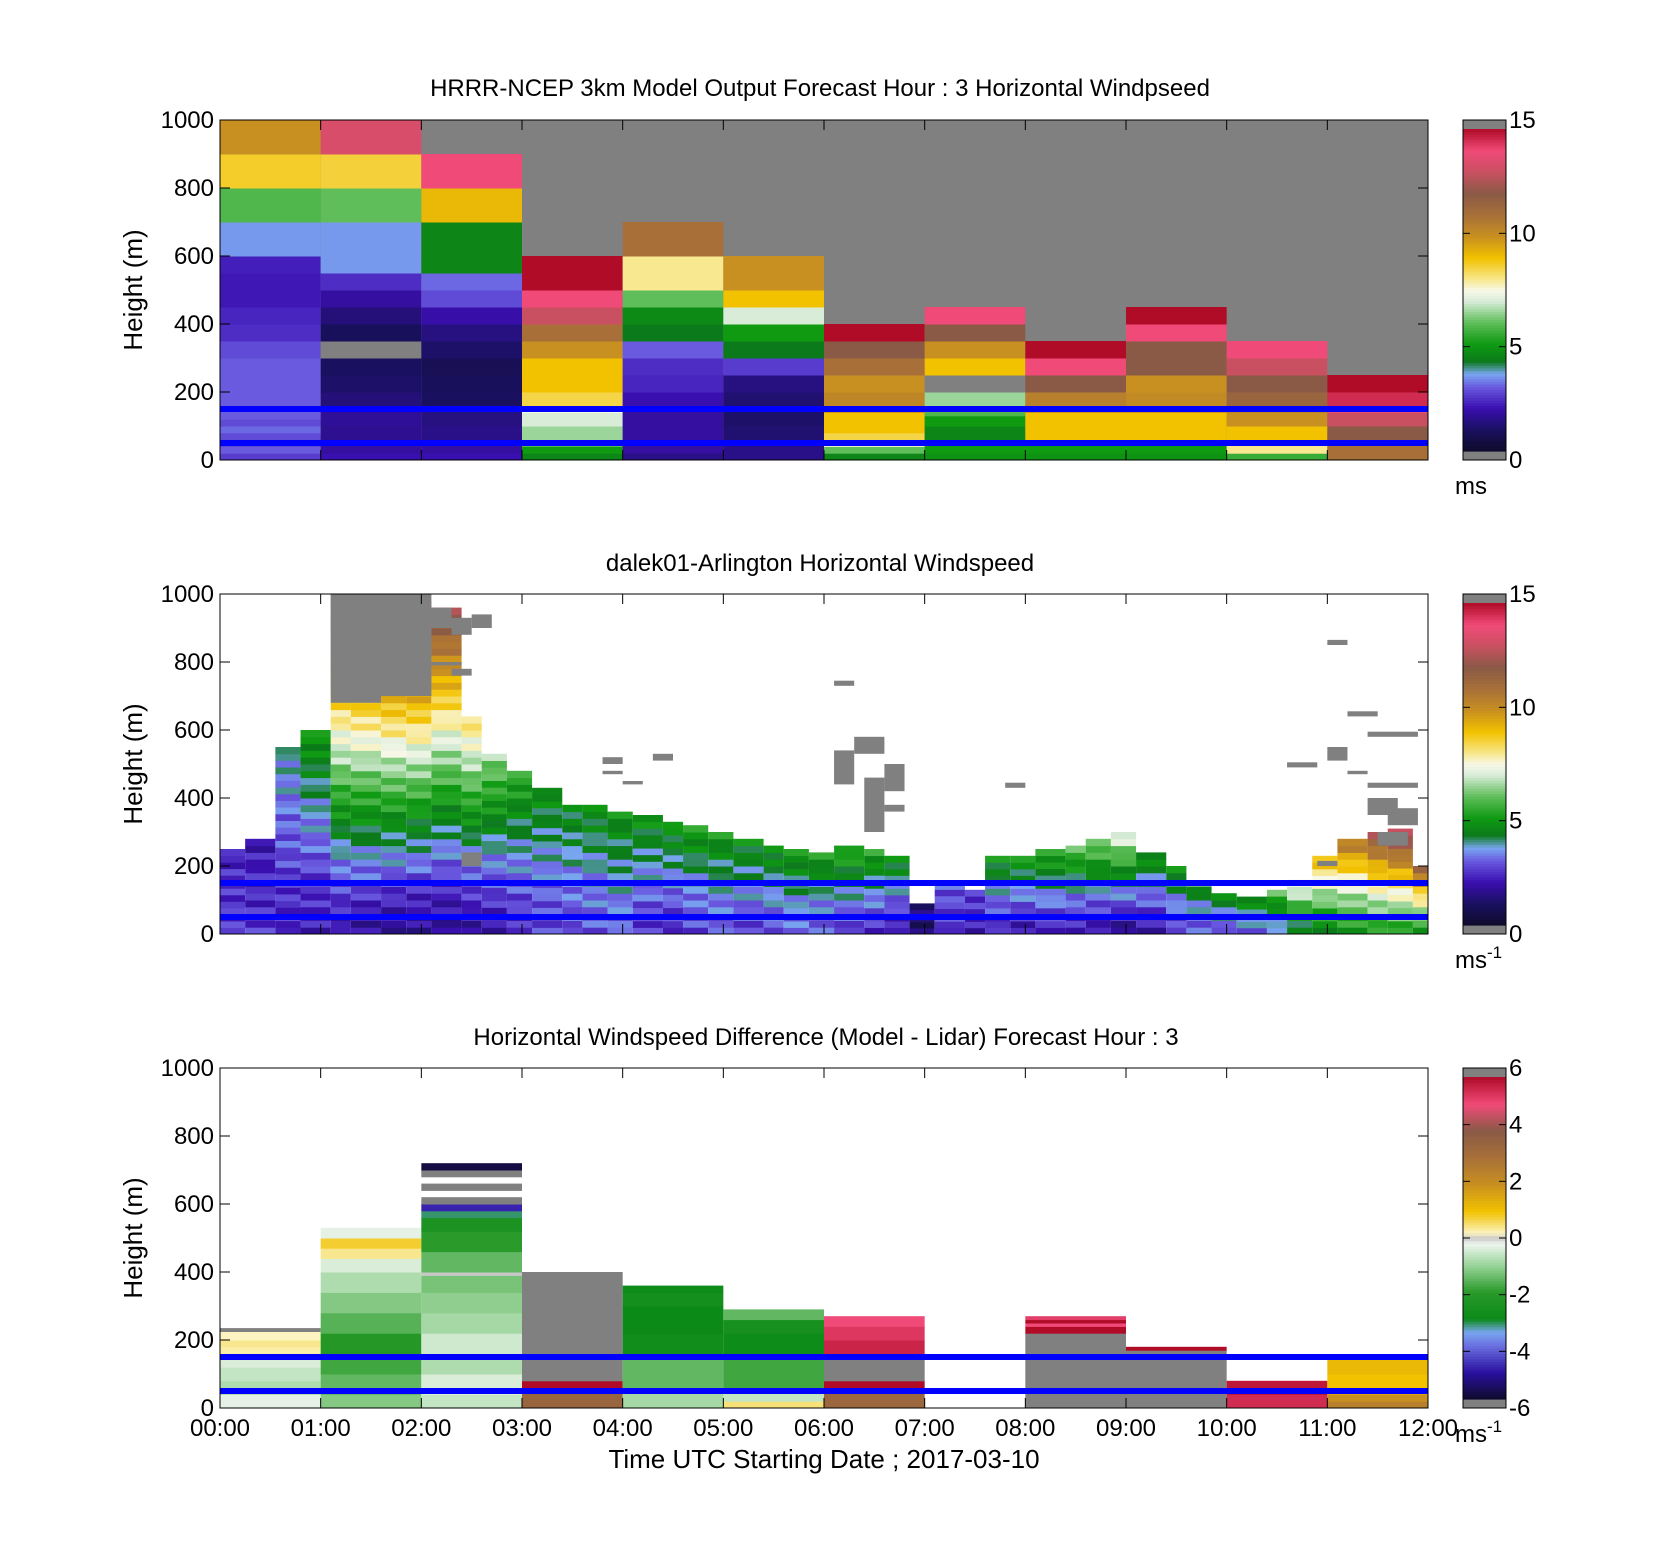 The height and width of the screenshot is (1561, 1680). Describe the element at coordinates (1126, 1428) in the screenshot. I see `x-tick-label: 09:00` at that location.